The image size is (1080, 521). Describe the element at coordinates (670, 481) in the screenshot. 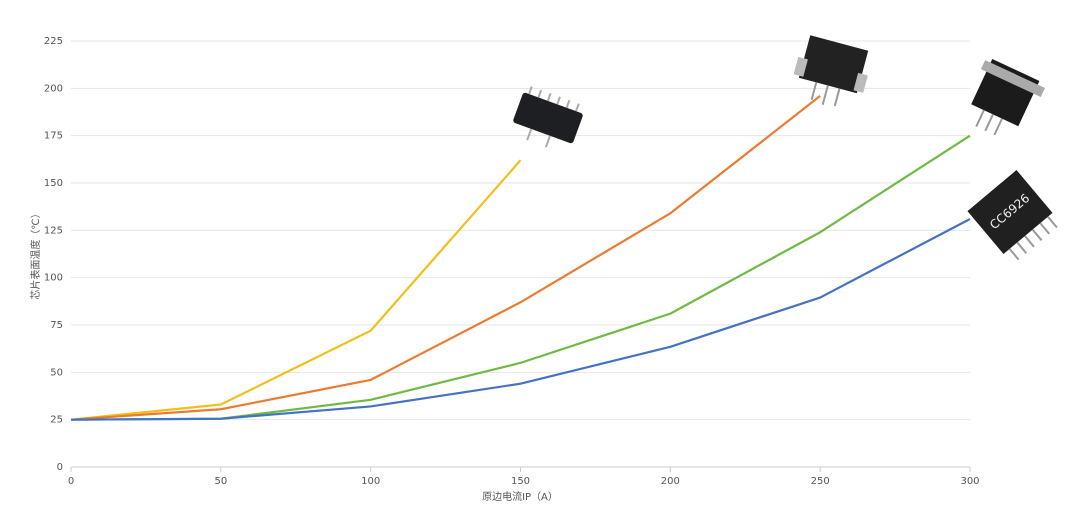

I see `x-tick-label: 200` at that location.